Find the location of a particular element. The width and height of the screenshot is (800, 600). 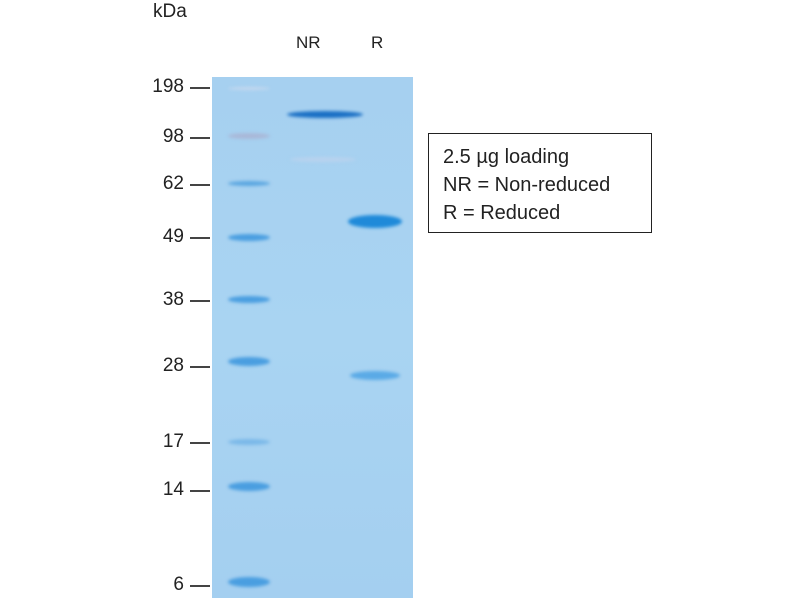

marker-label-198: 198 is located at coordinates (168, 86).